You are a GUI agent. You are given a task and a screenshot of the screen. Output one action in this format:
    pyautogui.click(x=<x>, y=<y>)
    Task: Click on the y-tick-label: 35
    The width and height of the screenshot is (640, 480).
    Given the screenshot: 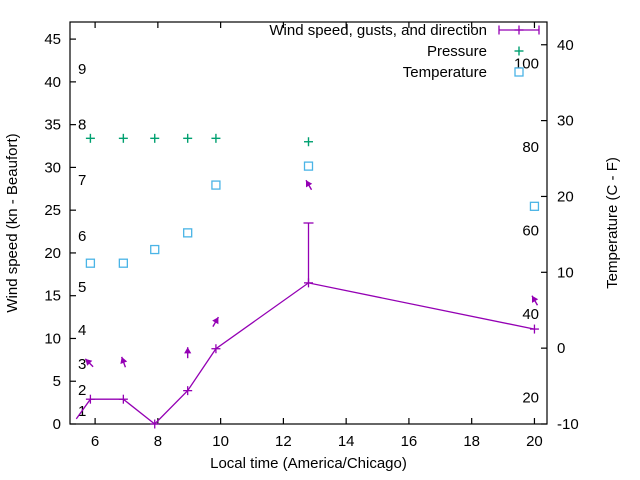 What is the action you would take?
    pyautogui.click(x=52, y=125)
    